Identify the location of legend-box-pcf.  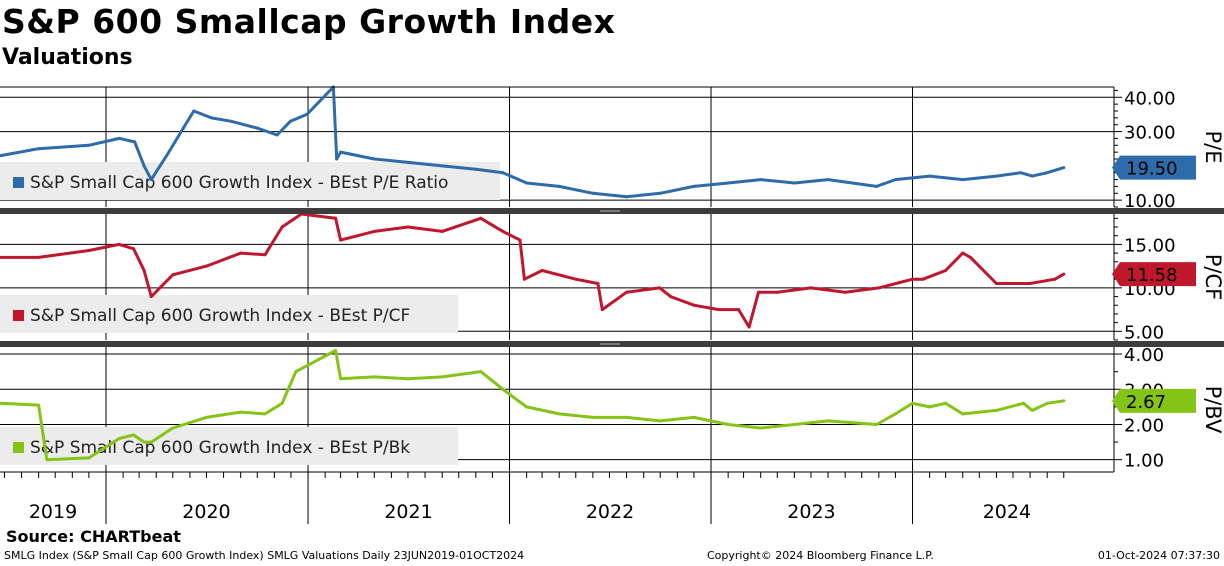
(229, 314).